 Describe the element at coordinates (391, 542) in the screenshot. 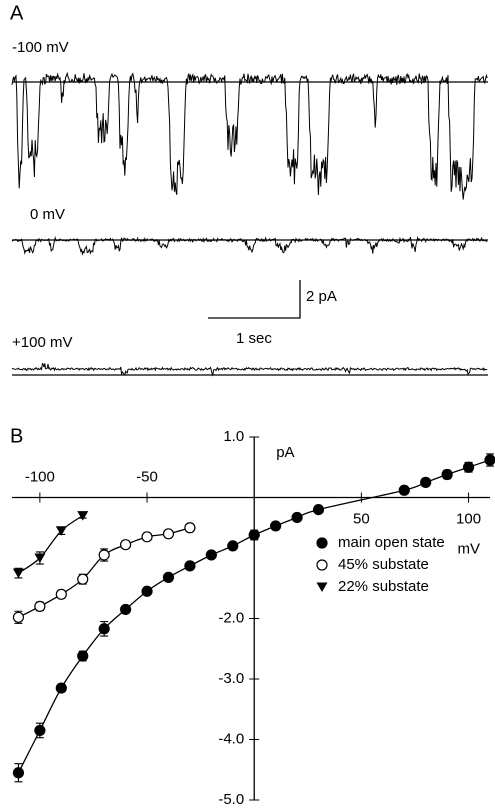

I see `legend-label: main open state` at that location.